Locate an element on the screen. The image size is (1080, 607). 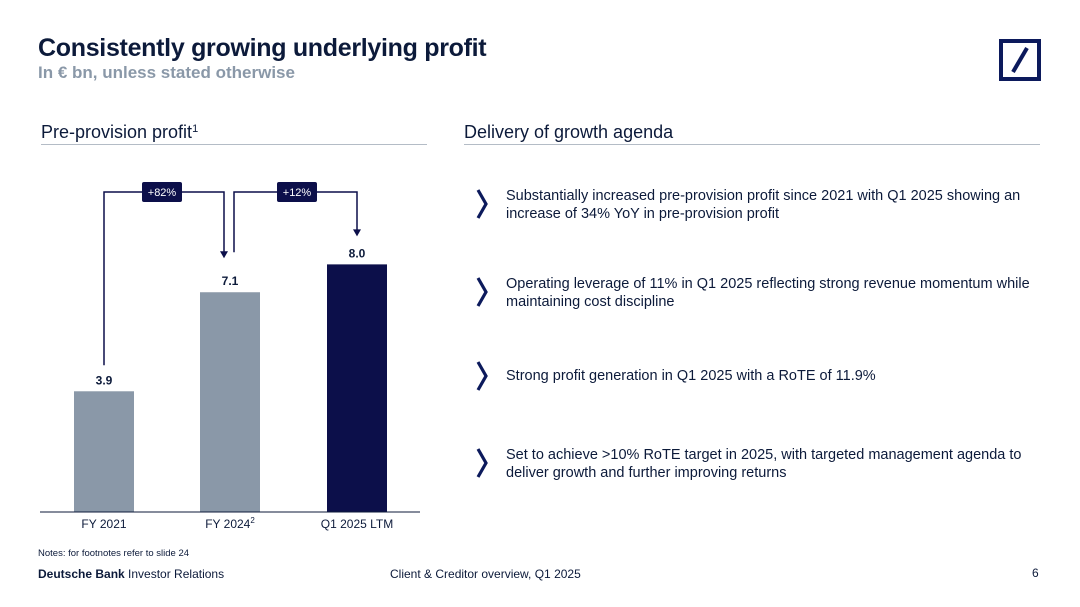
footer-brand: Deutsche Bank Investor Relations is located at coordinates (131, 574).